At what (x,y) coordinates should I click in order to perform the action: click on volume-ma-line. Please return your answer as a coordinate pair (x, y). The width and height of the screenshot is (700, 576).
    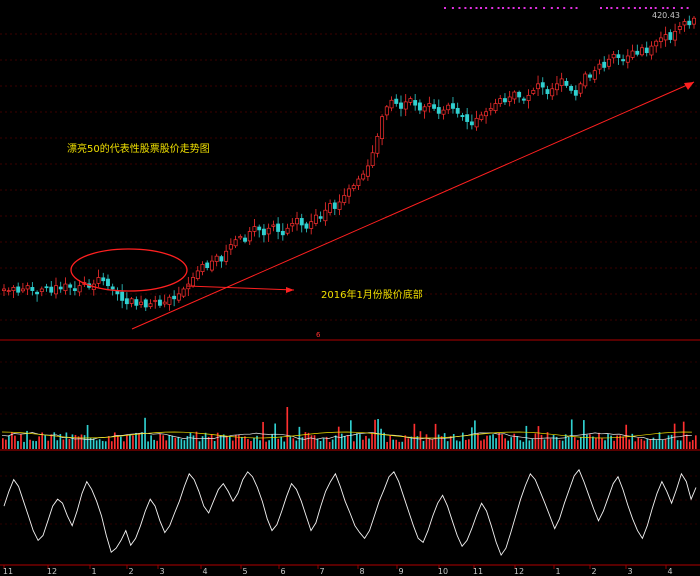
    Looking at the image, I should click on (346, 436).